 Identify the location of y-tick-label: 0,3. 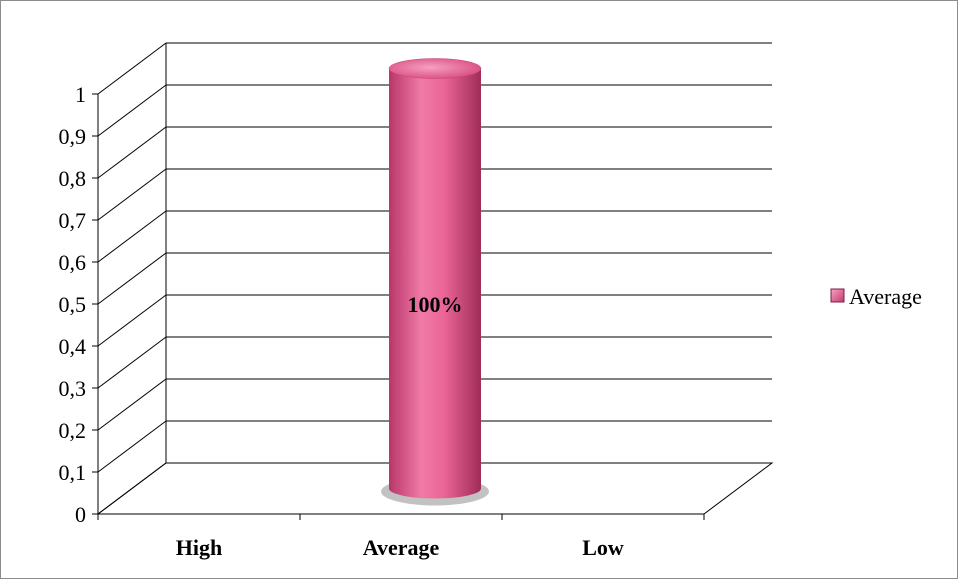
(73, 388).